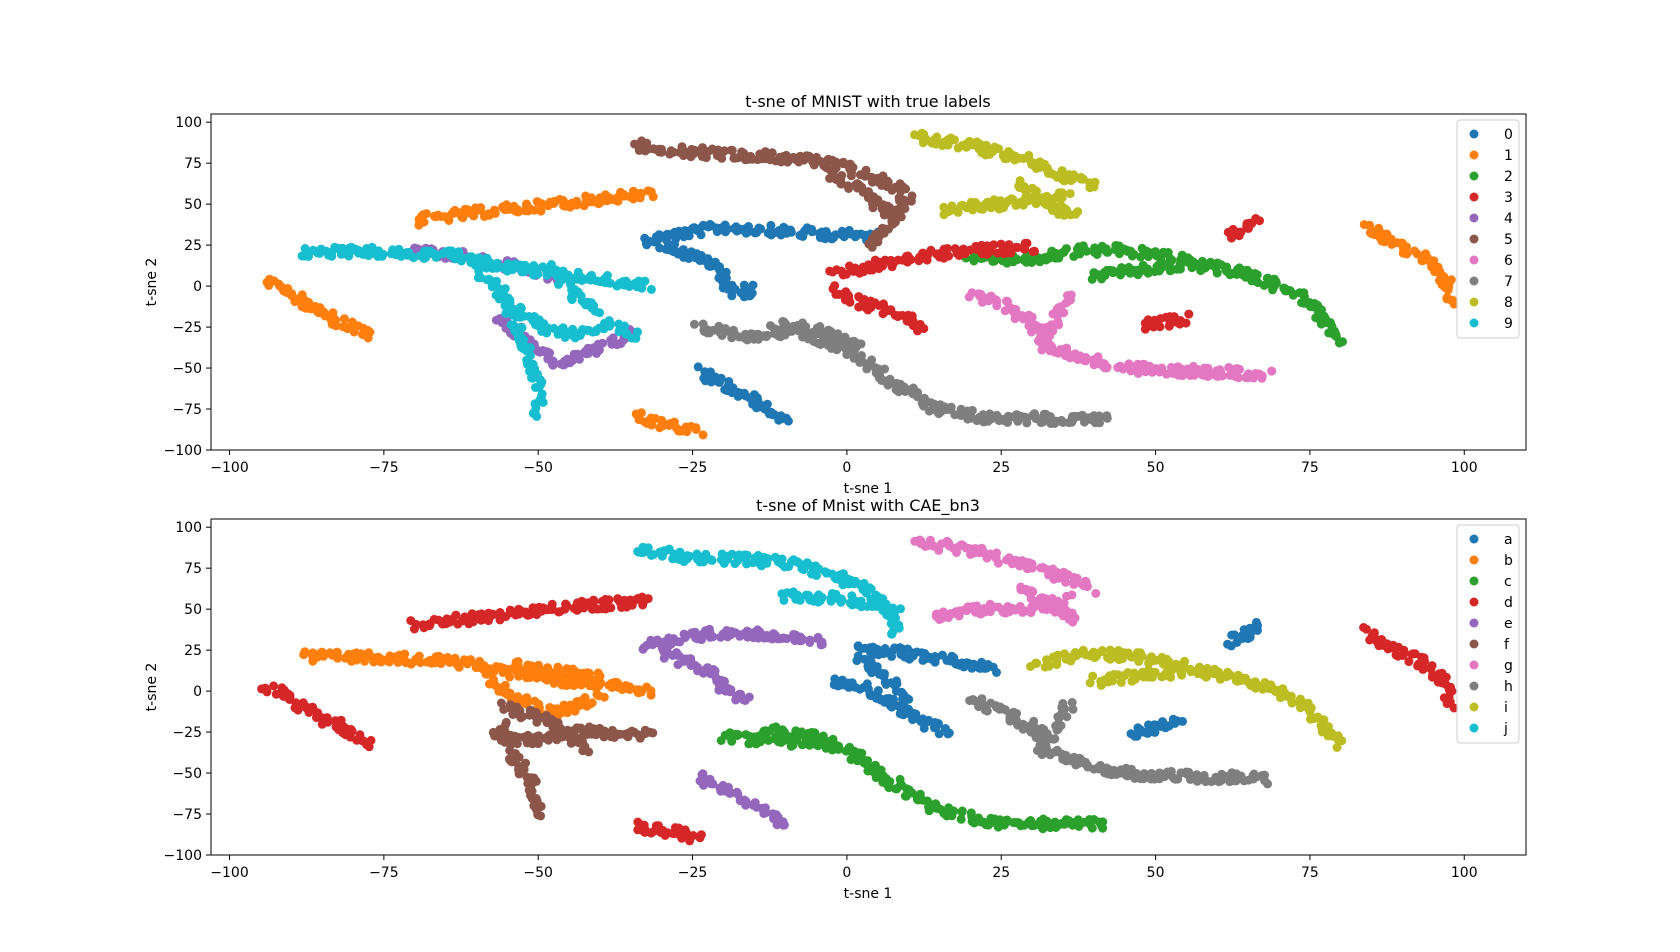  I want to click on y-tick-label: −50, so click(187, 369).